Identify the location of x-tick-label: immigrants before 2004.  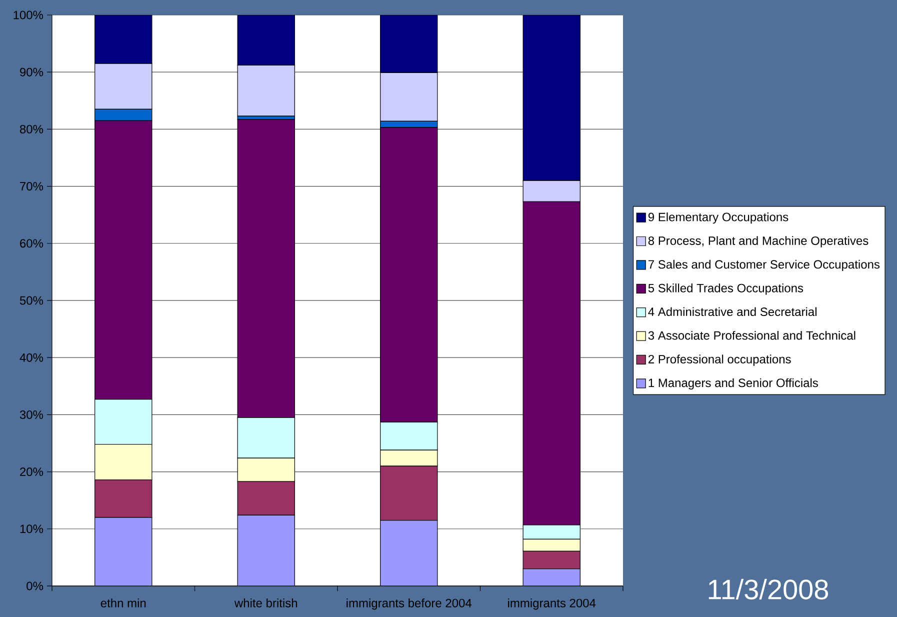
(409, 604).